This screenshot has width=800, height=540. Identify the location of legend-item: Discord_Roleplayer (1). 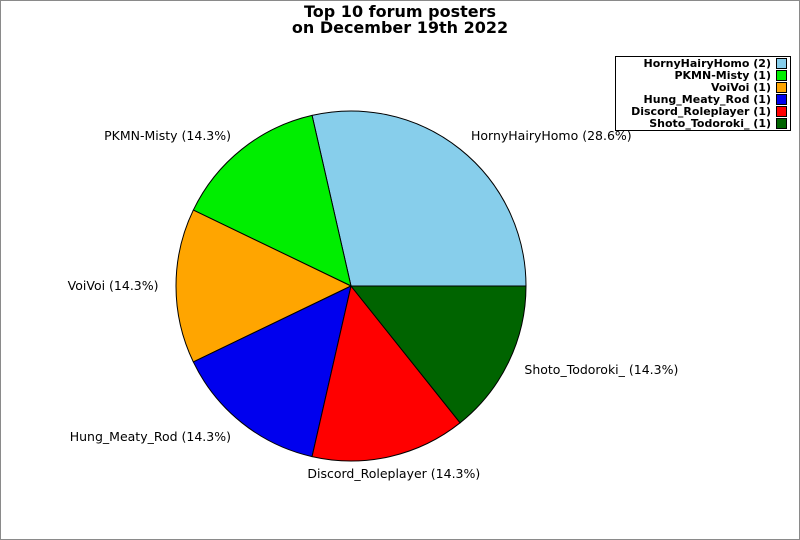
(702, 111).